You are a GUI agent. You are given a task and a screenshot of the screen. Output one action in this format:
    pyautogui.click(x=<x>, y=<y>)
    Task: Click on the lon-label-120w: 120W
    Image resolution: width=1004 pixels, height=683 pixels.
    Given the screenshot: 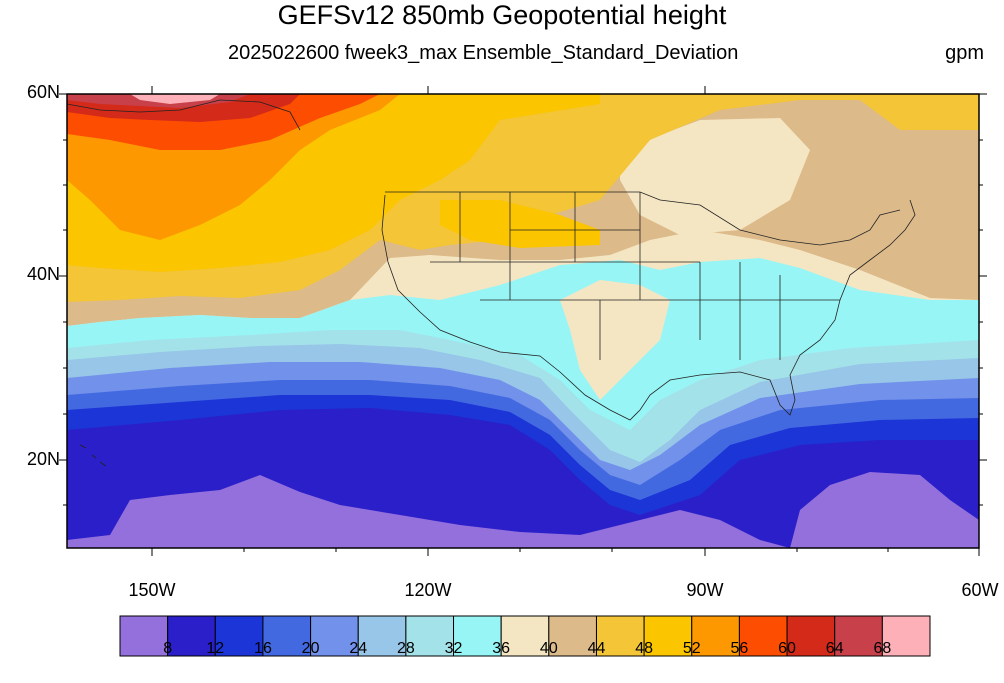 What is the action you would take?
    pyautogui.click(x=428, y=590)
    